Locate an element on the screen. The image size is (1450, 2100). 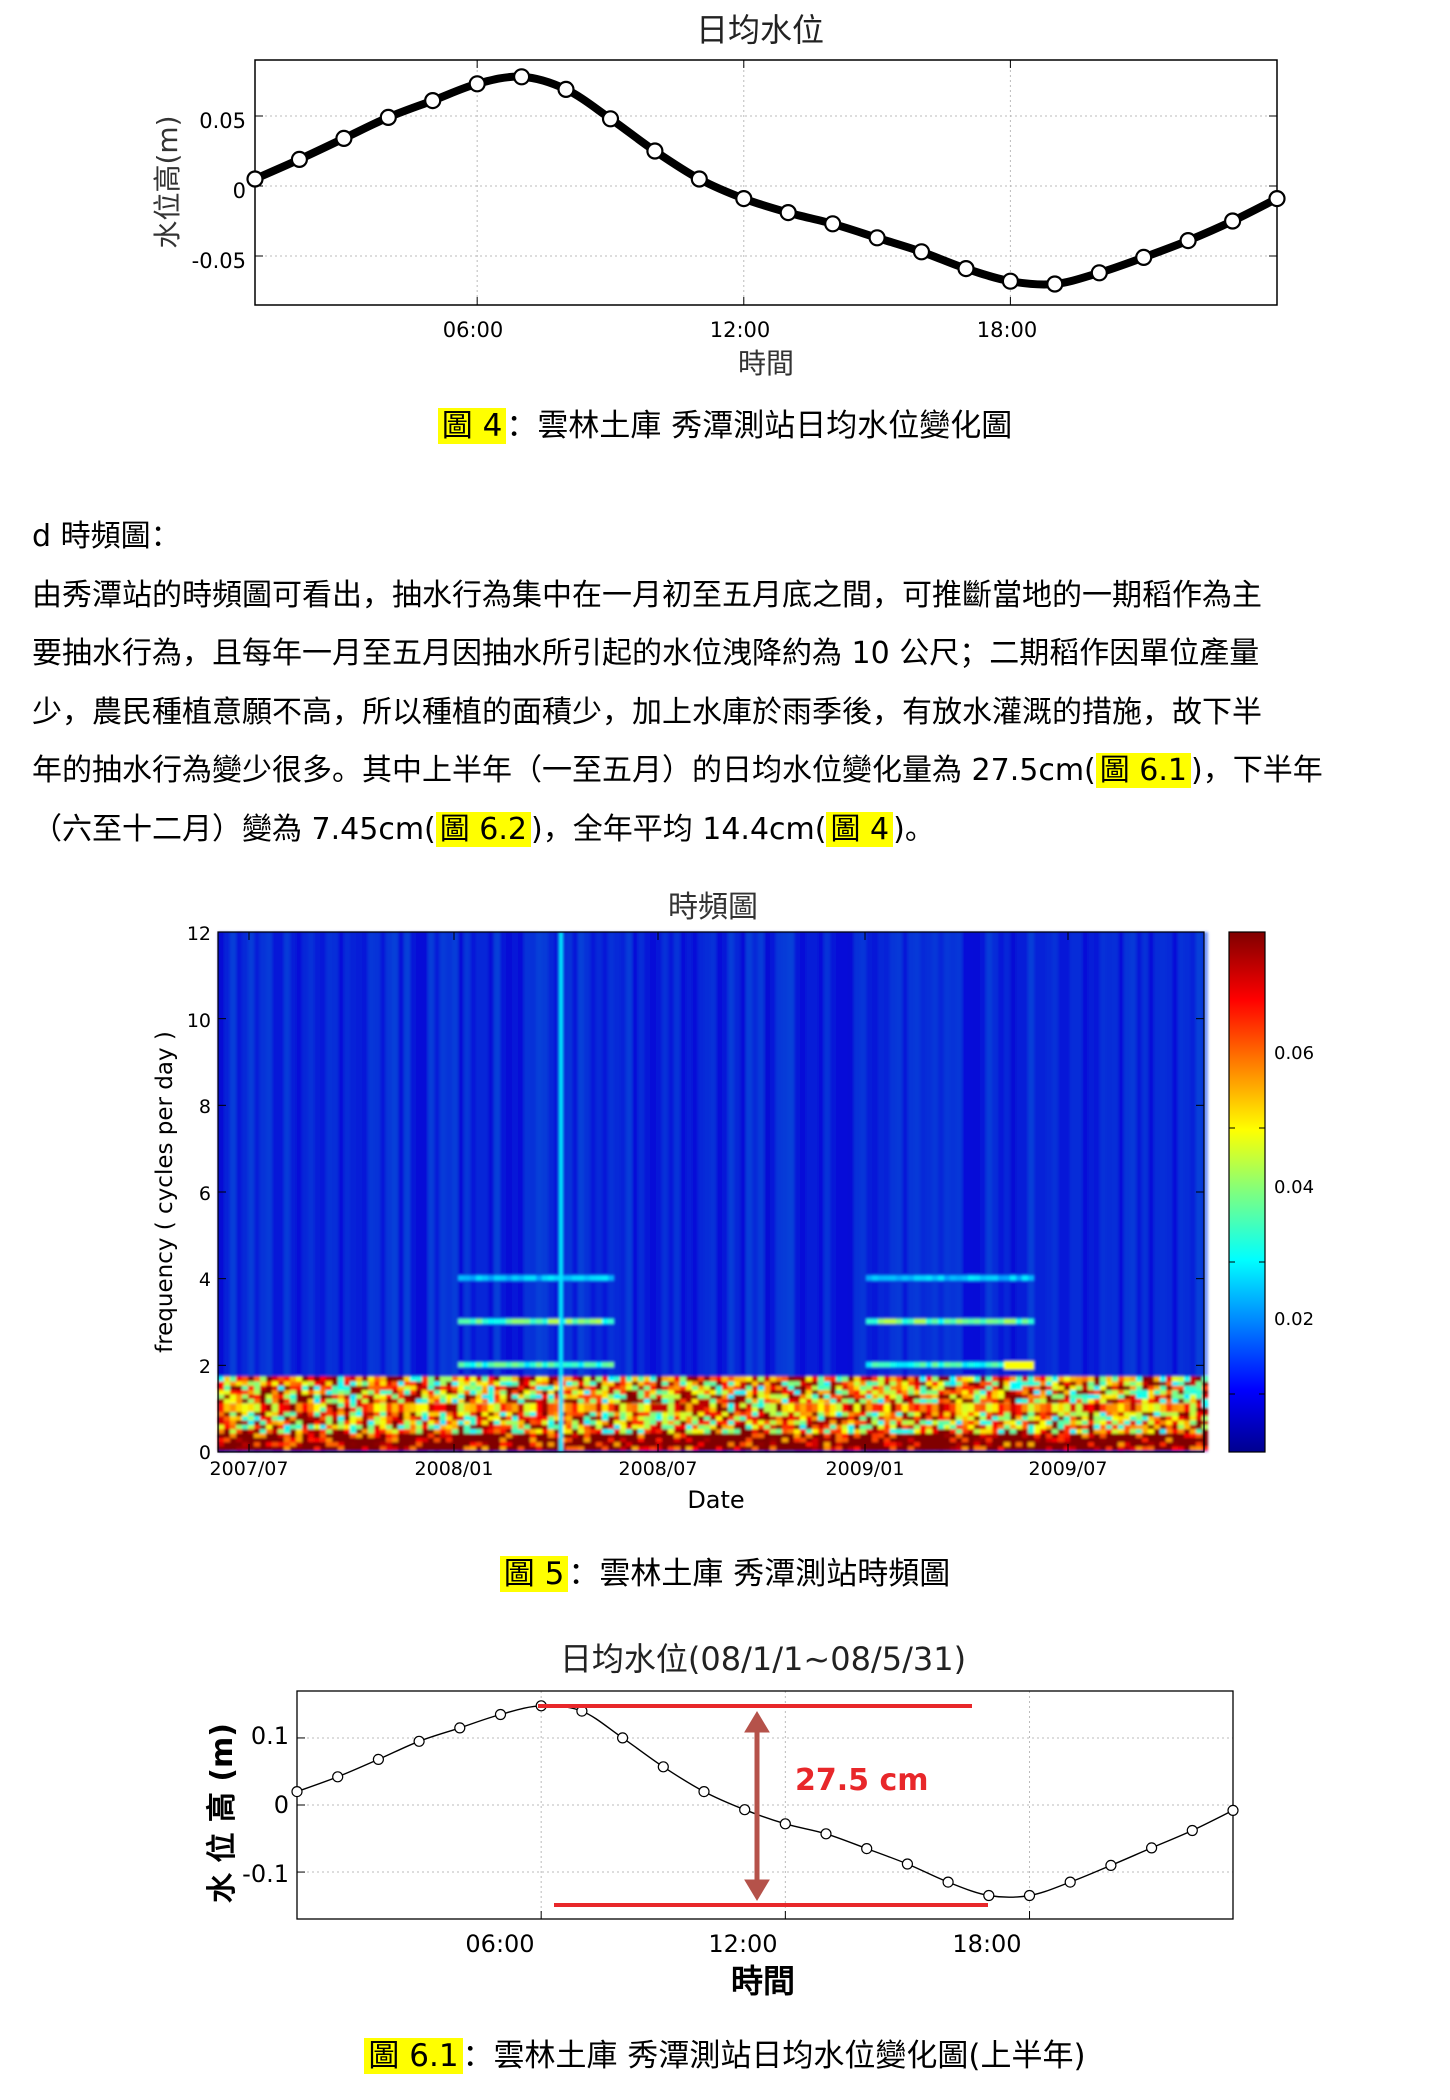
figure-ref-6-2: 圖 6.2 is located at coordinates (483, 829).